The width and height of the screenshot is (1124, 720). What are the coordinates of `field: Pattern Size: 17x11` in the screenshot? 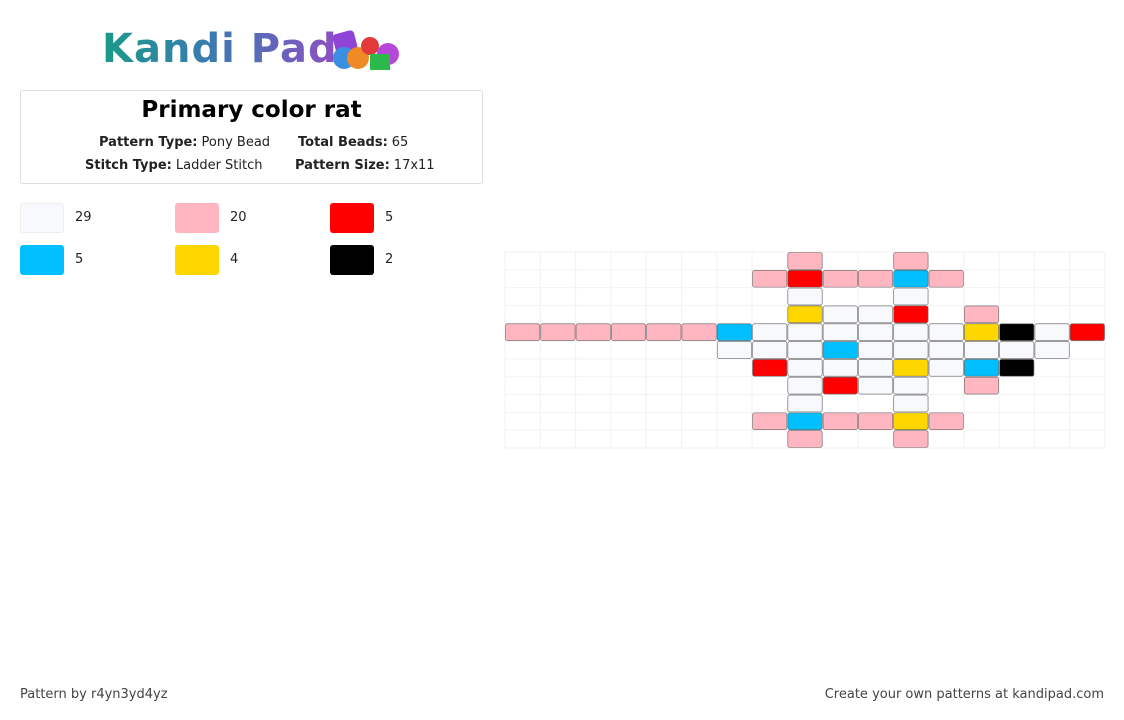 It's located at (365, 165).